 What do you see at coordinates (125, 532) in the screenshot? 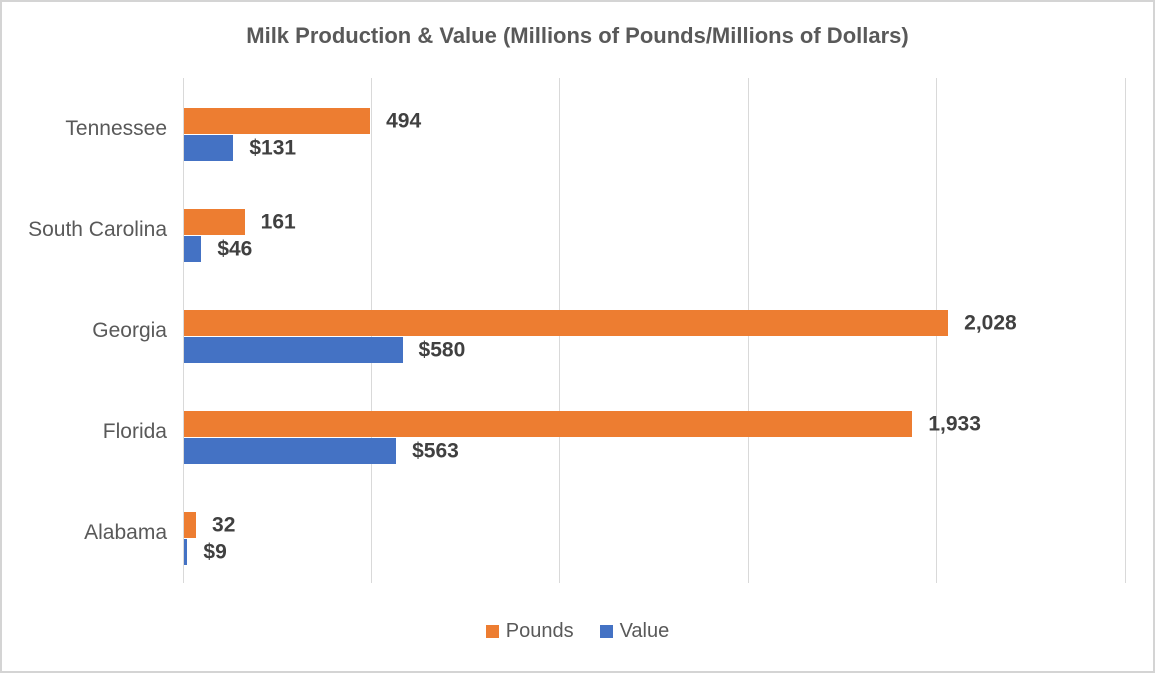
I see `category-label-alabama: Alabama` at bounding box center [125, 532].